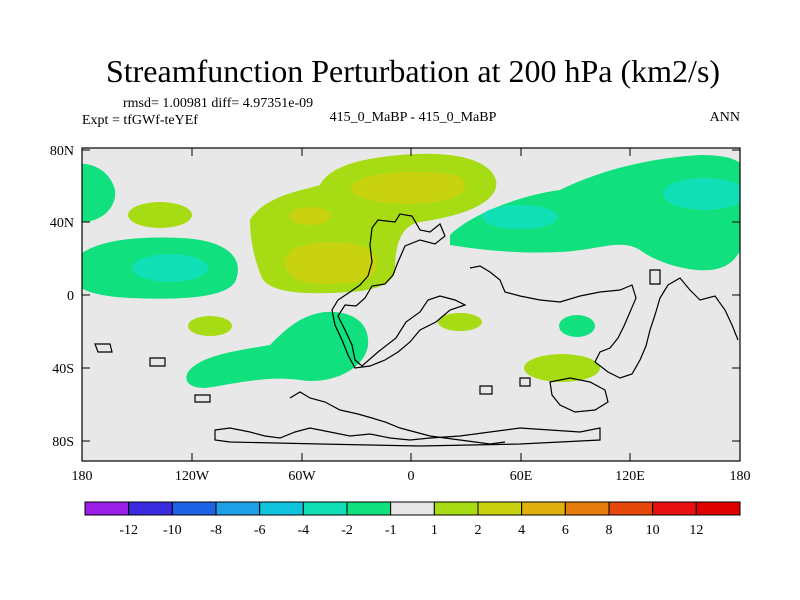  What do you see at coordinates (128, 530) in the screenshot?
I see `colorbar-label: -12` at bounding box center [128, 530].